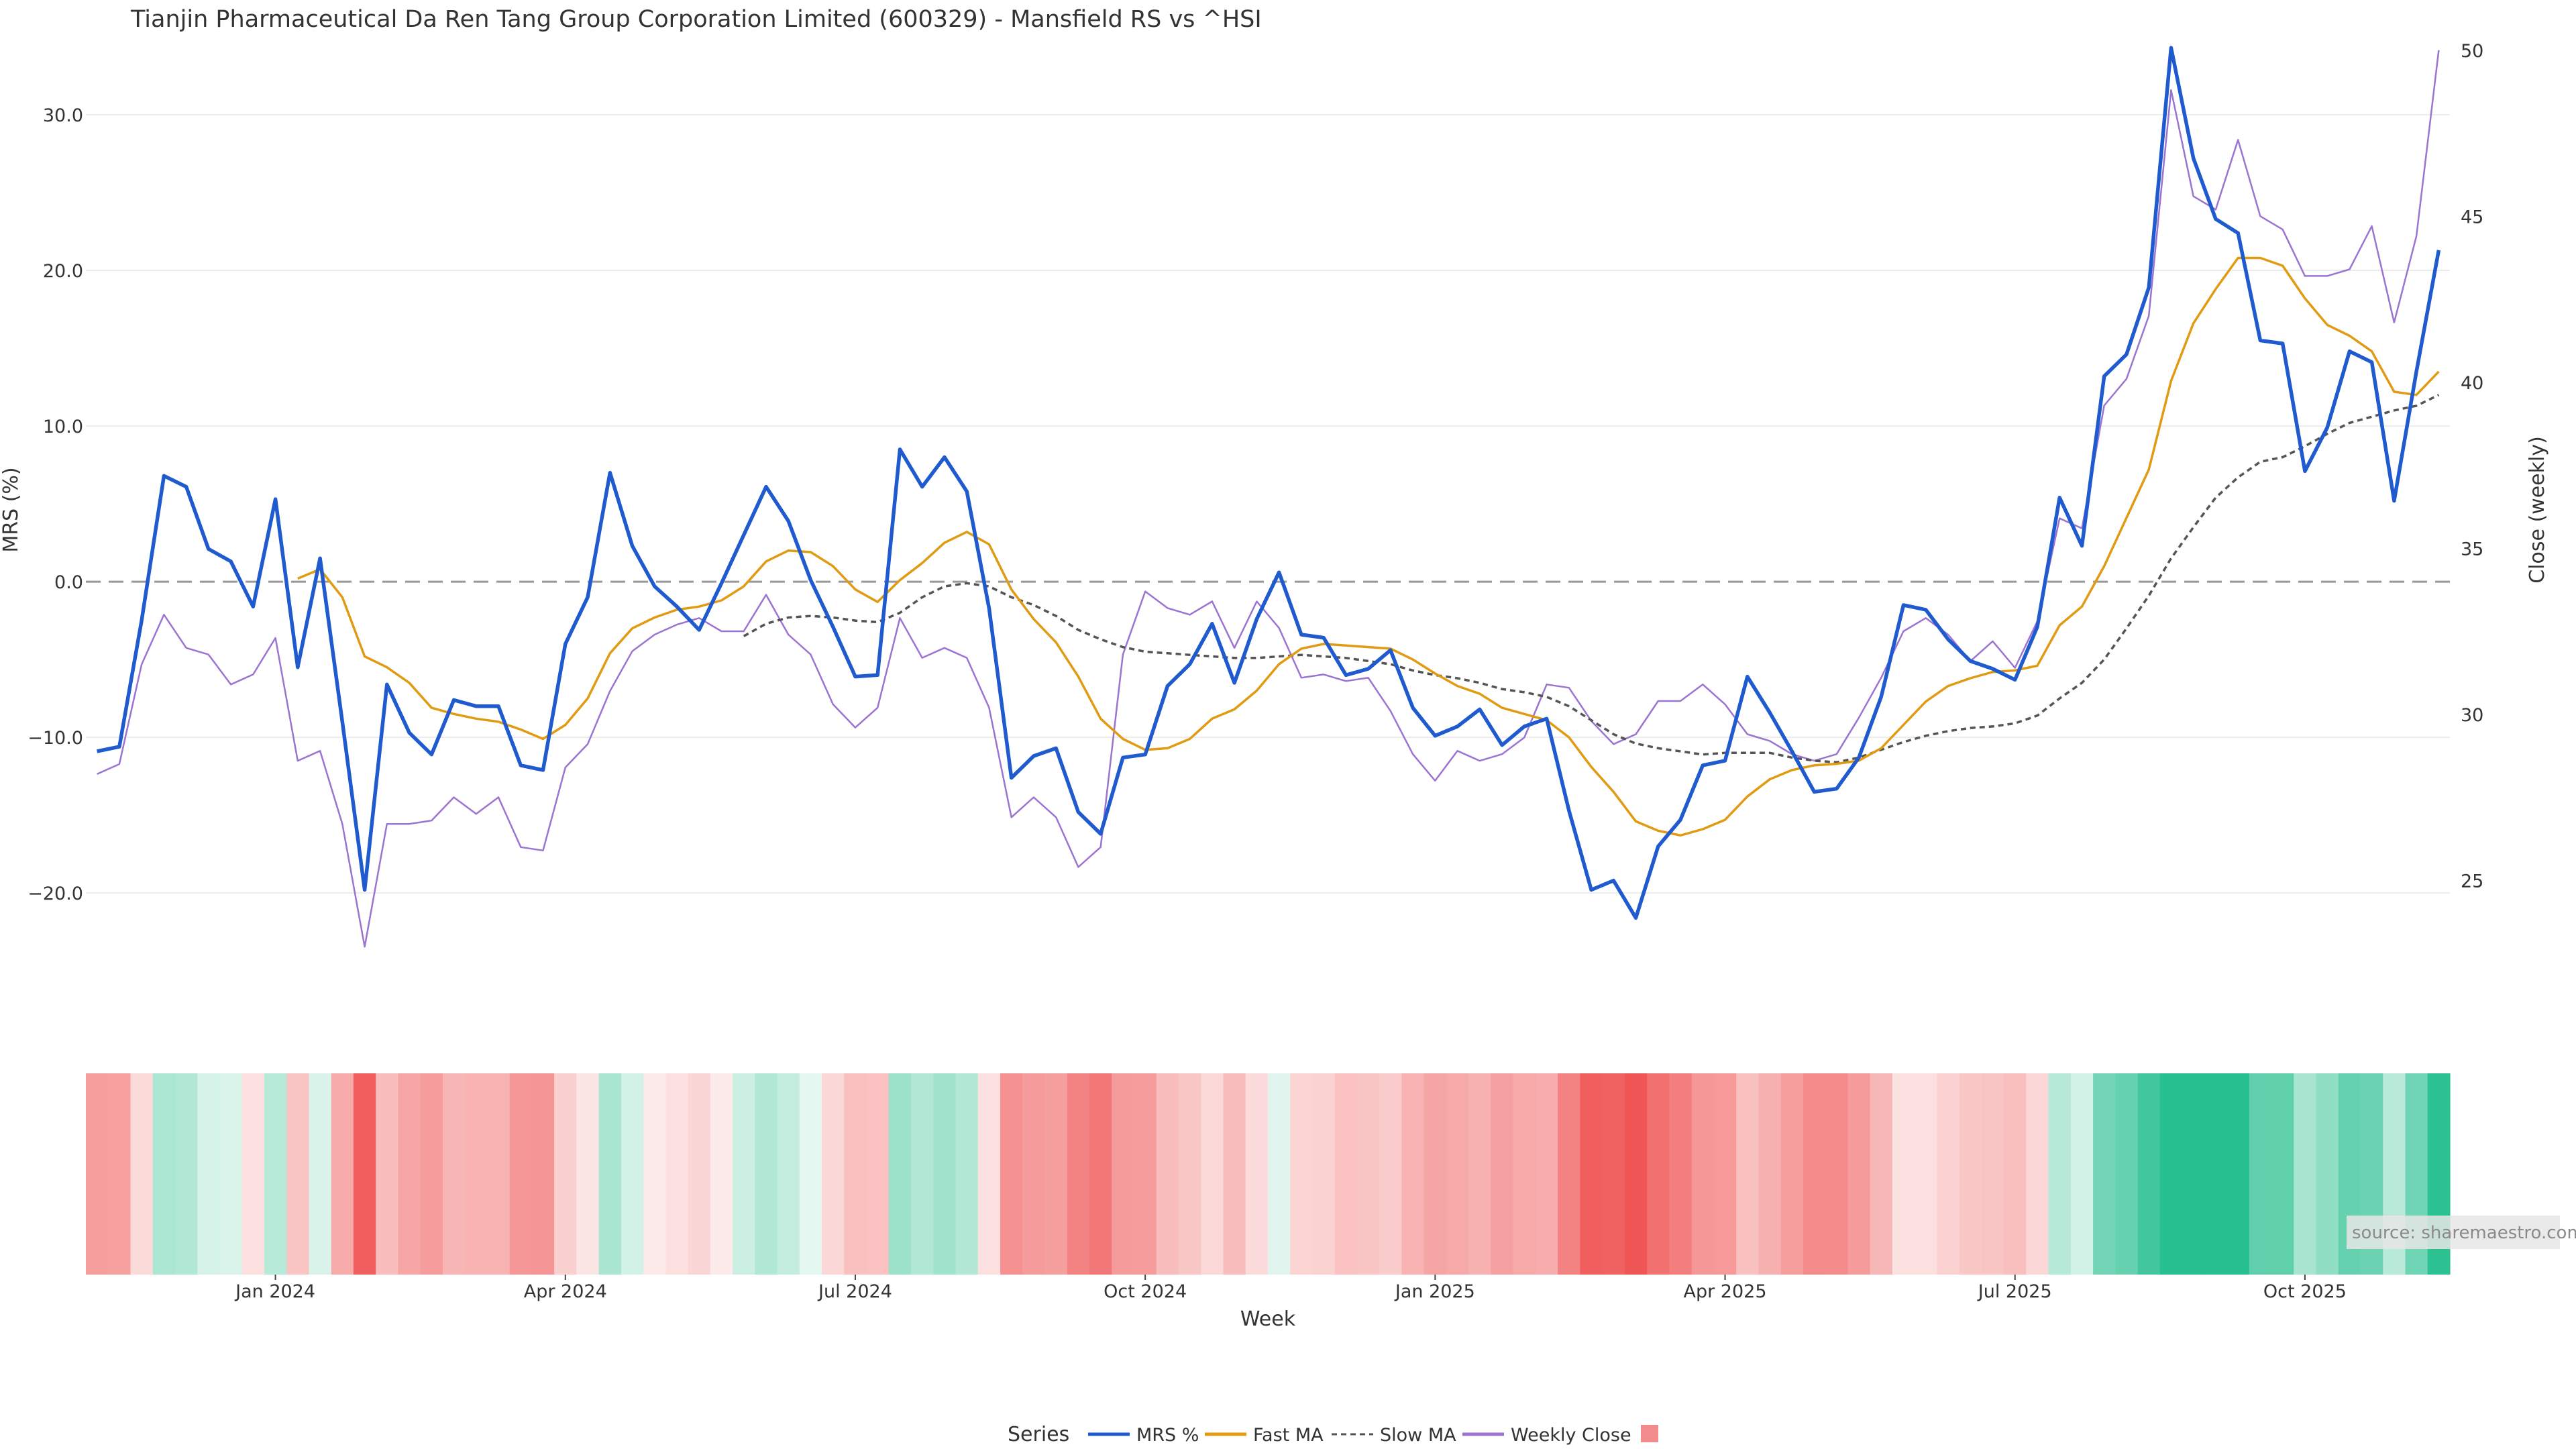 This screenshot has height=1449, width=2576. I want to click on x-tick-label: Jul 2024, so click(854, 1291).